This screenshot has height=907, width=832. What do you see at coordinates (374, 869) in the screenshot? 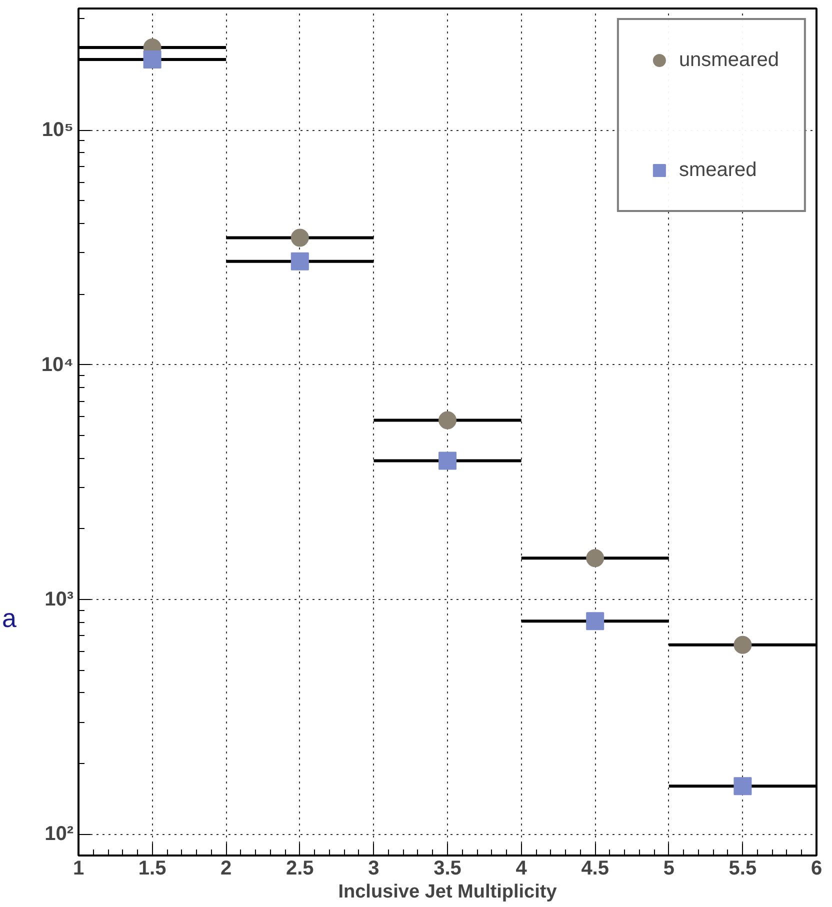
I see `x-tick-label: 3` at bounding box center [374, 869].